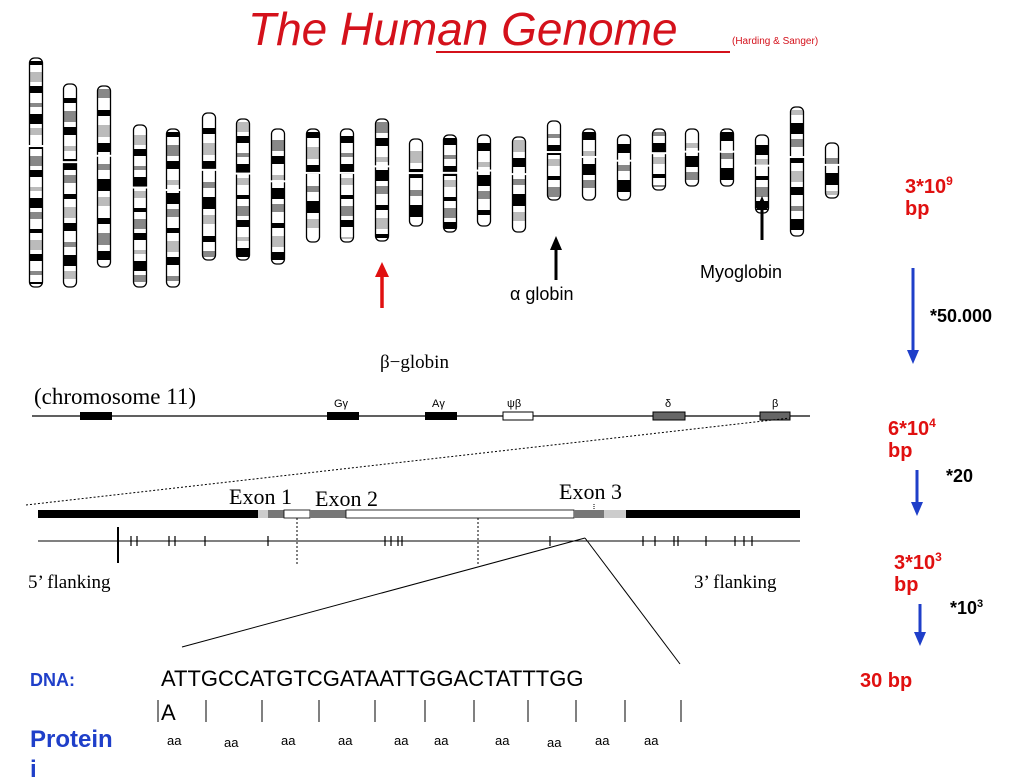 This screenshot has width=1024, height=784. What do you see at coordinates (918, 573) in the screenshot?
I see `scale-level-gene: 3*103 bp` at bounding box center [918, 573].